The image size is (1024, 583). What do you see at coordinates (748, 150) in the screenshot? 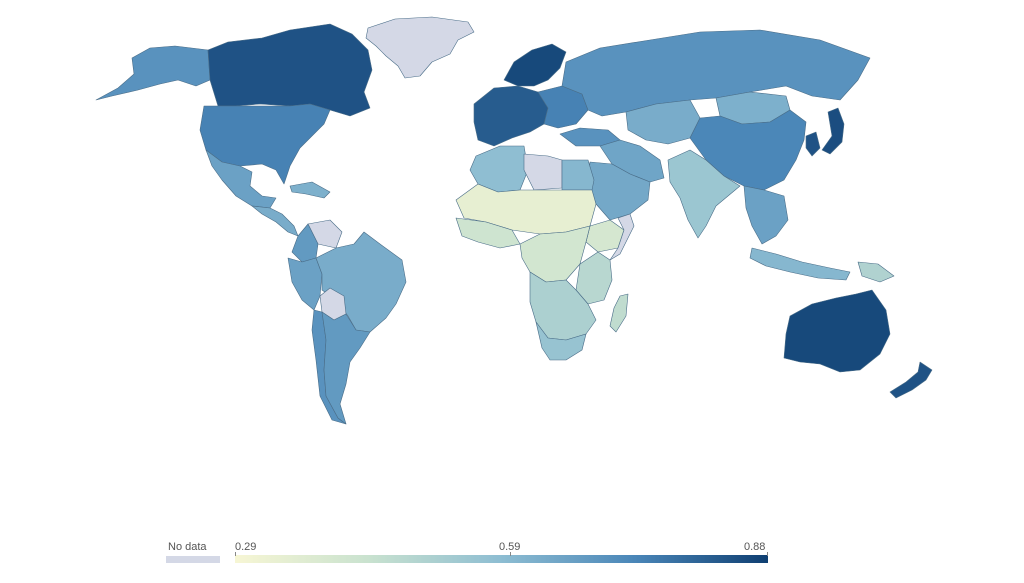
I see `region-china` at bounding box center [748, 150].